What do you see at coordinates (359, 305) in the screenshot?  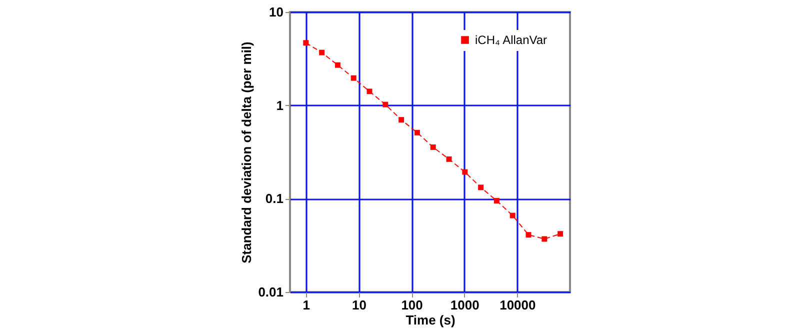 I see `x-tick-label: 10` at bounding box center [359, 305].